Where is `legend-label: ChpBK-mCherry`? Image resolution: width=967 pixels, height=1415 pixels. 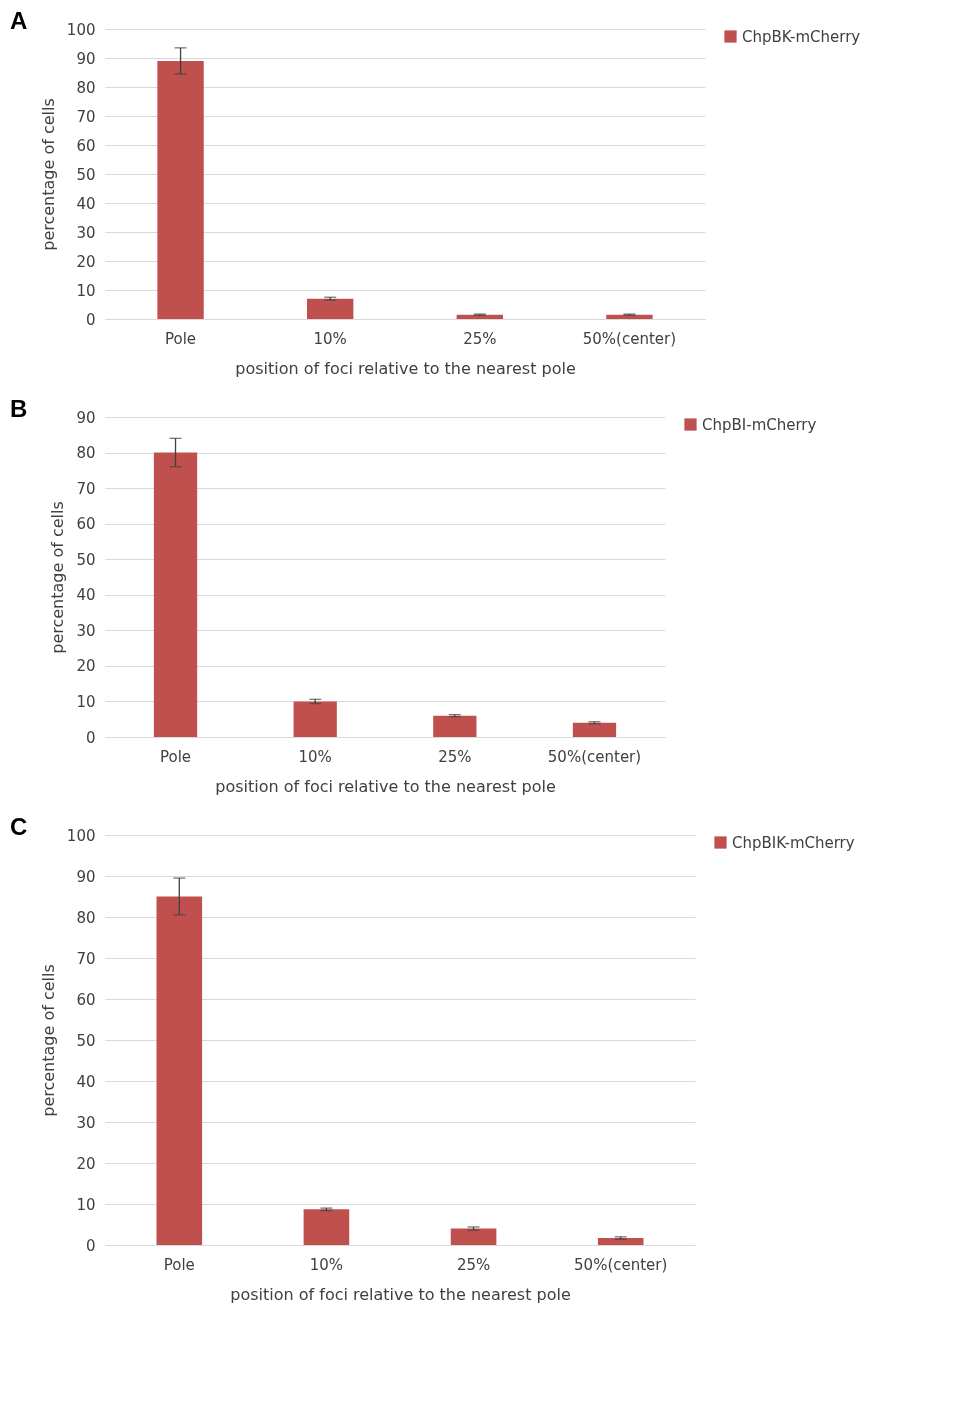 legend-label: ChpBK-mCherry is located at coordinates (801, 36).